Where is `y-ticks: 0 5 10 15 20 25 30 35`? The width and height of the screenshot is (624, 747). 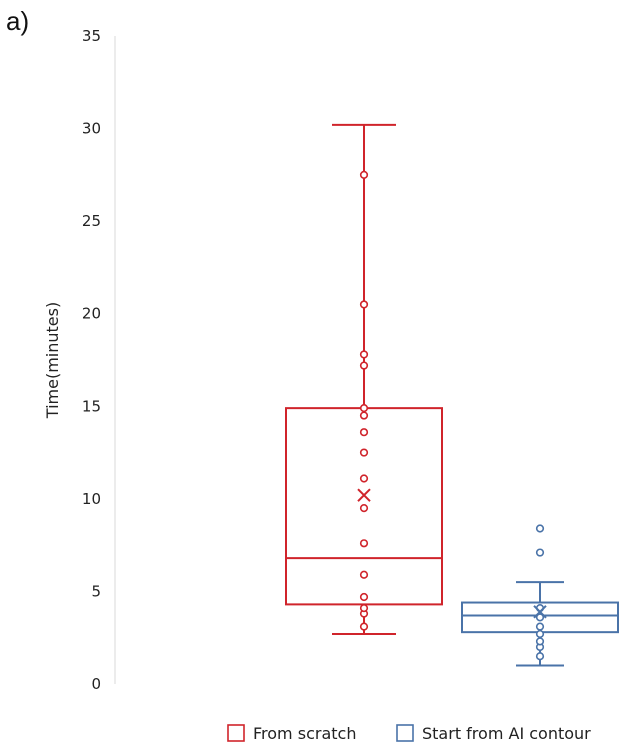 y-ticks: 0 5 10 15 20 25 30 35 is located at coordinates (91, 360).